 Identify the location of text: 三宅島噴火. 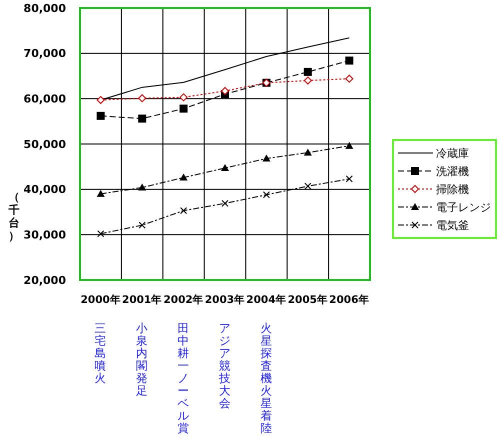
(100, 353).